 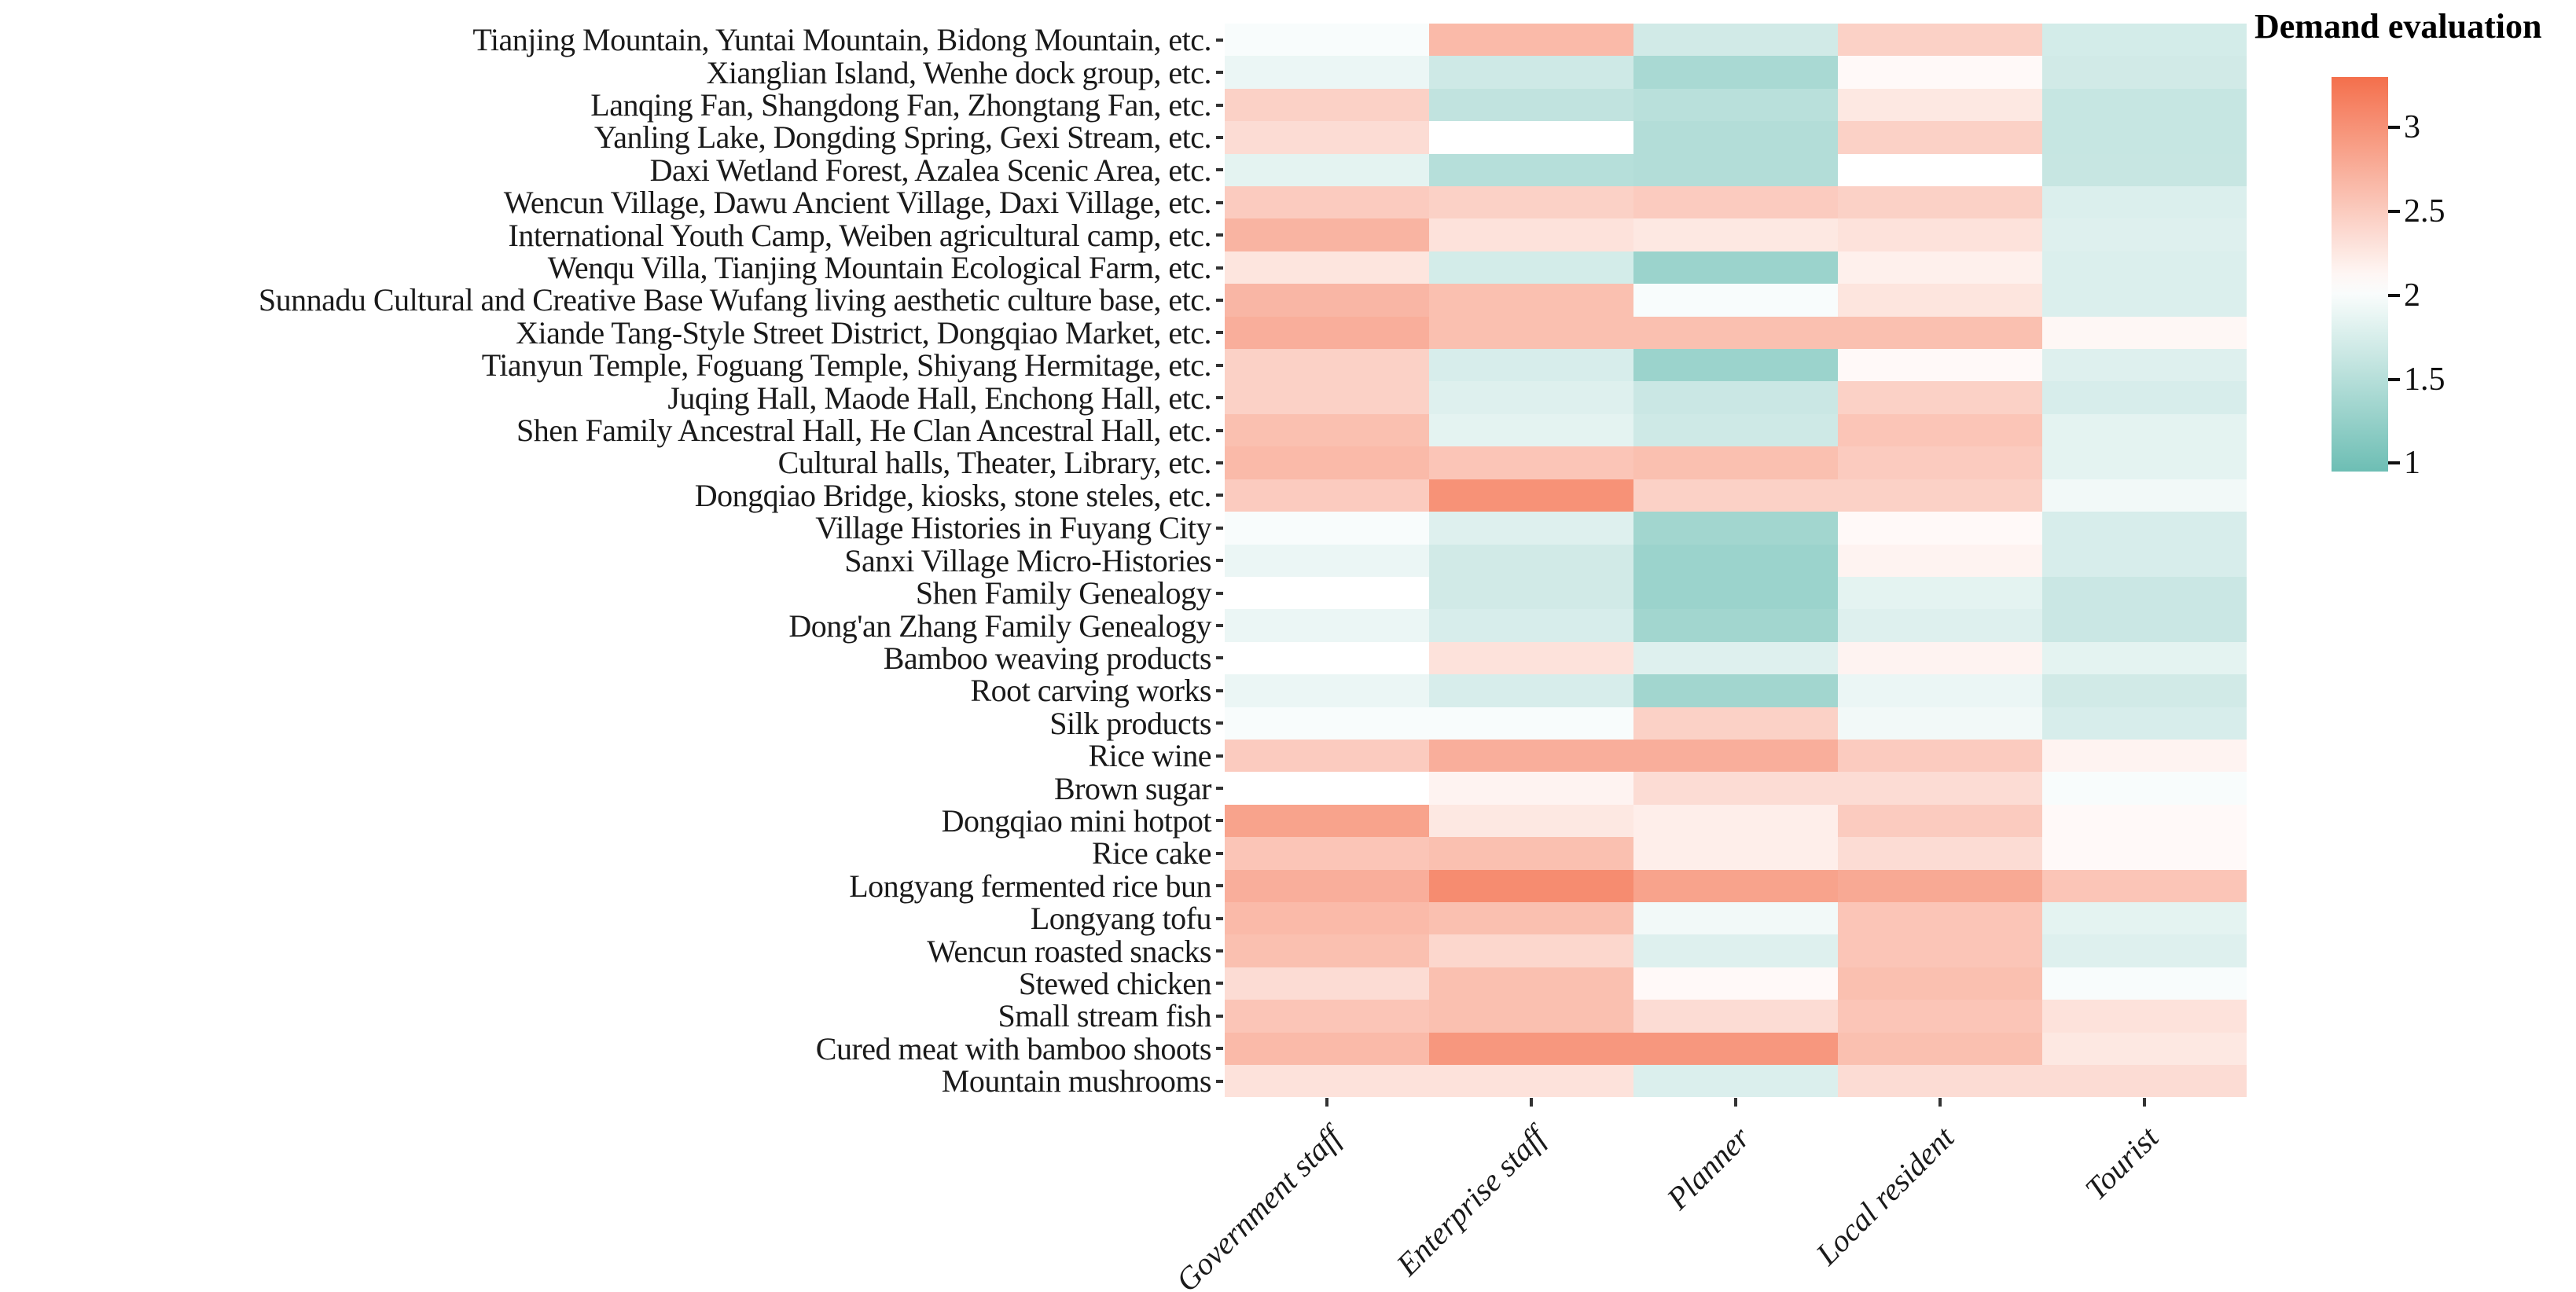 I want to click on row-label-text: Xianglian Island, Wenhe dock group, etc., so click(x=958, y=72).